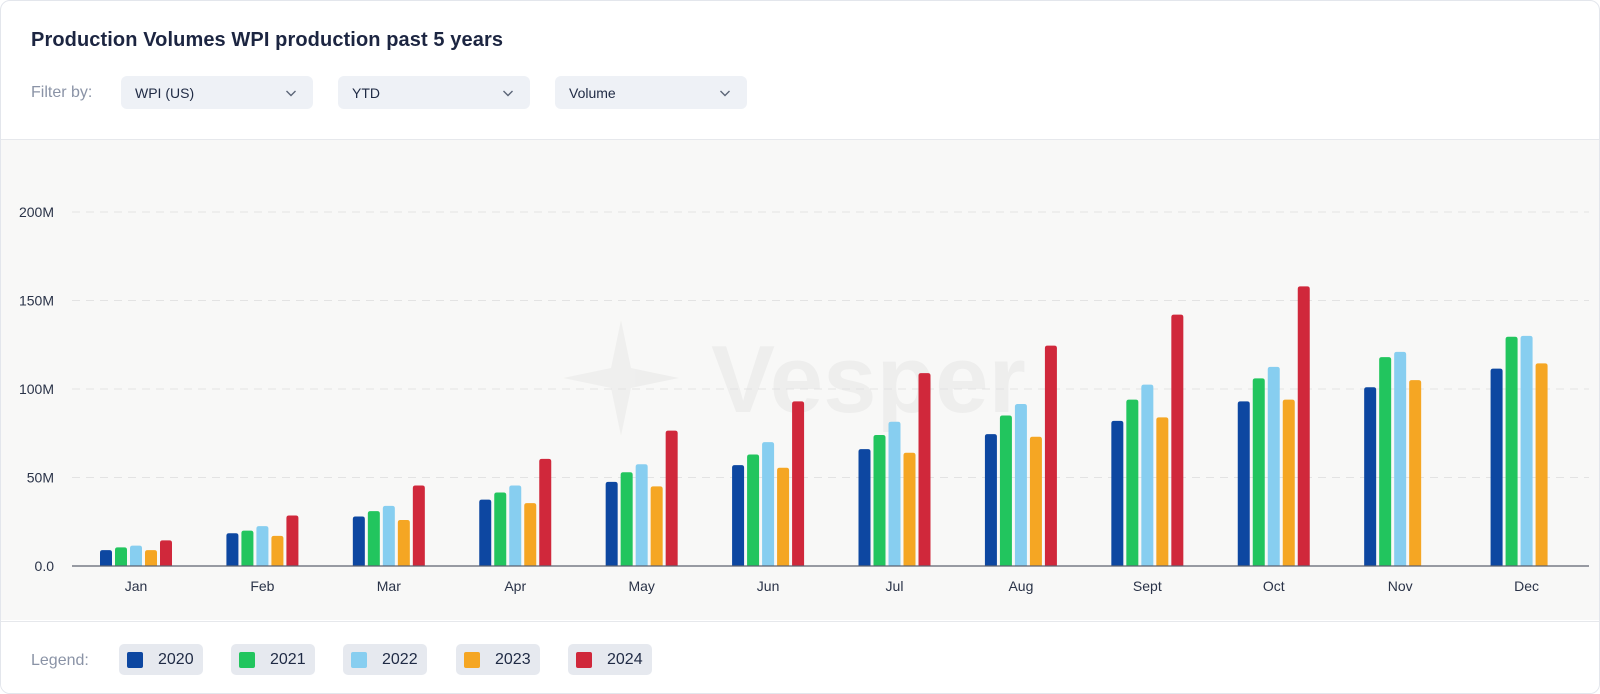  Describe the element at coordinates (400, 659) in the screenshot. I see `legend-item-label: 2022` at that location.